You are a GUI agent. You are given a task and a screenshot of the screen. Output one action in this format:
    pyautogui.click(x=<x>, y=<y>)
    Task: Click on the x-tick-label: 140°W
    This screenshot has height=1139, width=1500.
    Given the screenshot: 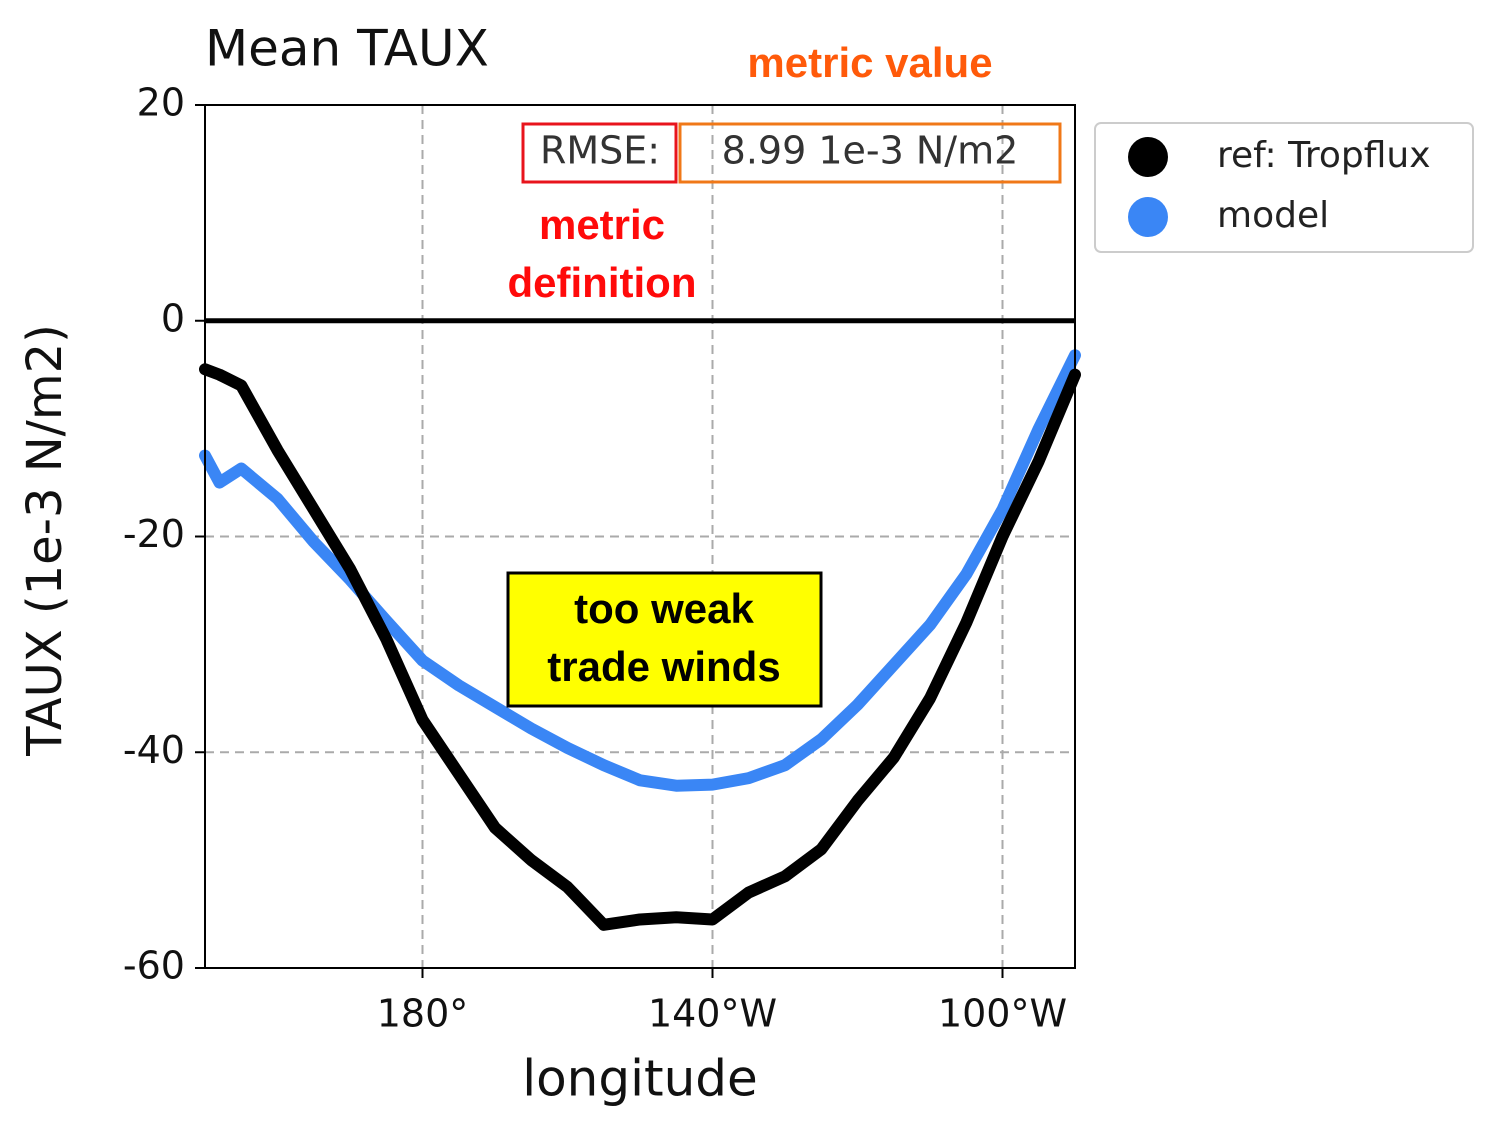 What is the action you would take?
    pyautogui.click(x=712, y=1014)
    